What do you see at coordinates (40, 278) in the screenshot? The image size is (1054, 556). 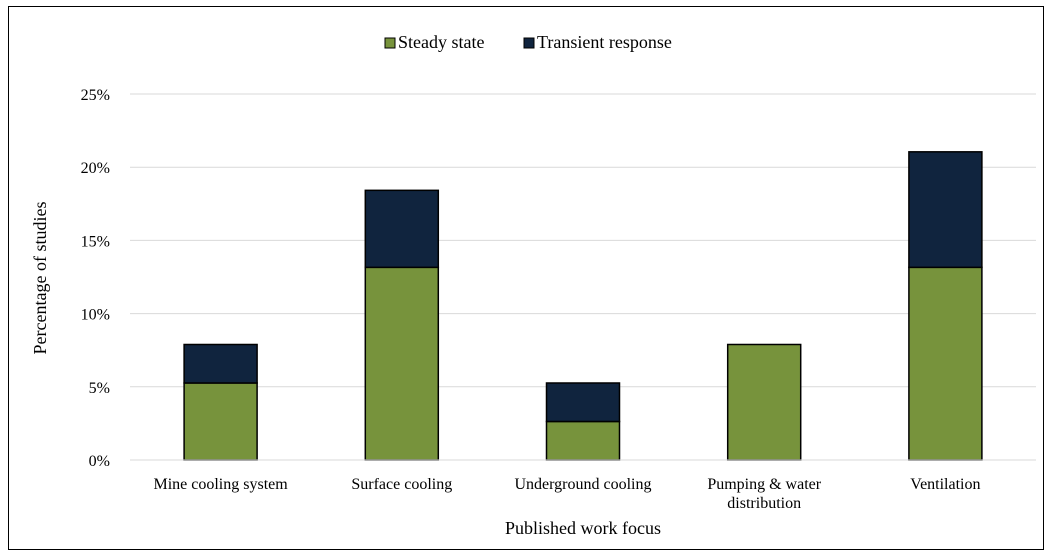 I see `y-axis-title: Percentage of studies` at bounding box center [40, 278].